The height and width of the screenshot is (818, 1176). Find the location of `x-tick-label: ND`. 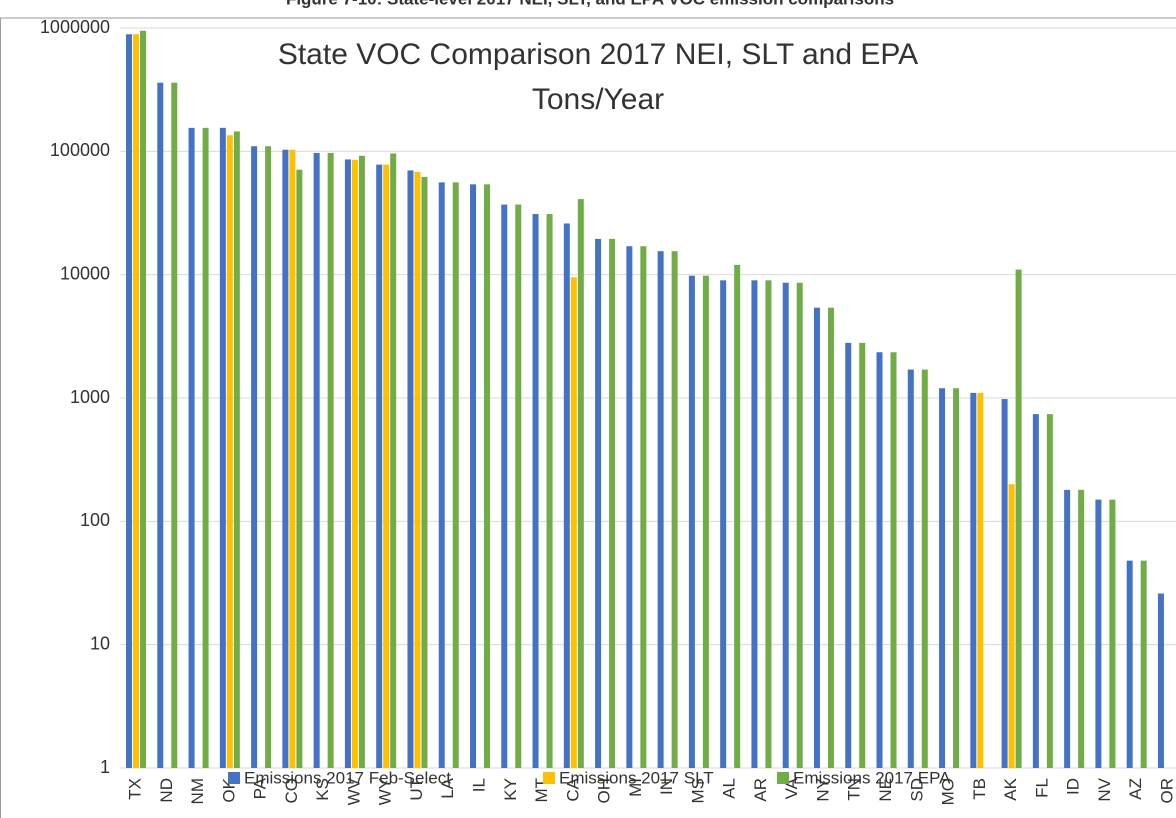

x-tick-label: ND is located at coordinates (166, 790).